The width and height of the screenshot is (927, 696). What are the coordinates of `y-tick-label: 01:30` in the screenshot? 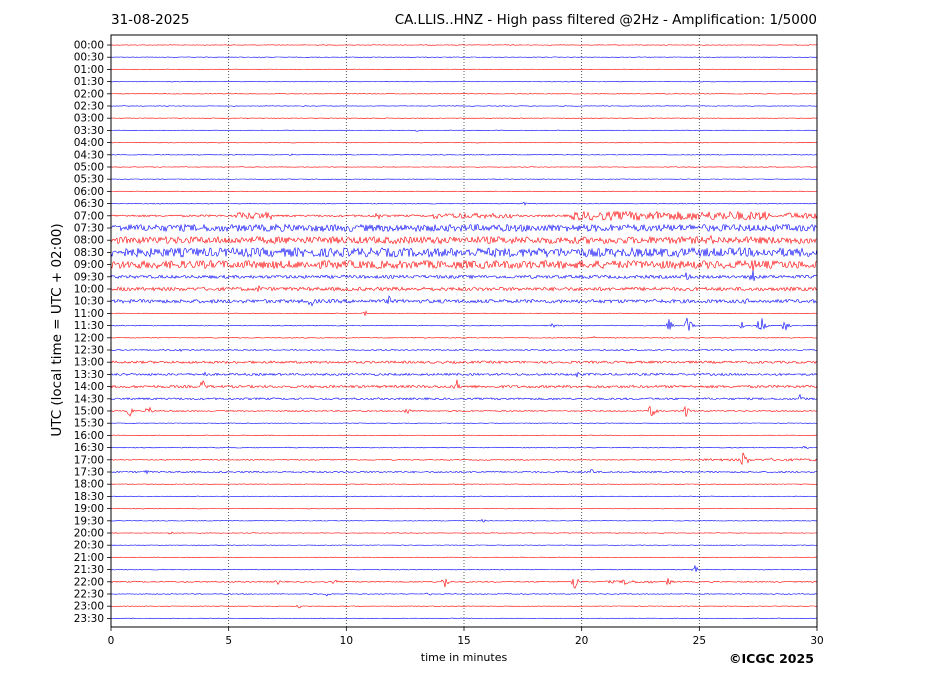 It's located at (89, 82).